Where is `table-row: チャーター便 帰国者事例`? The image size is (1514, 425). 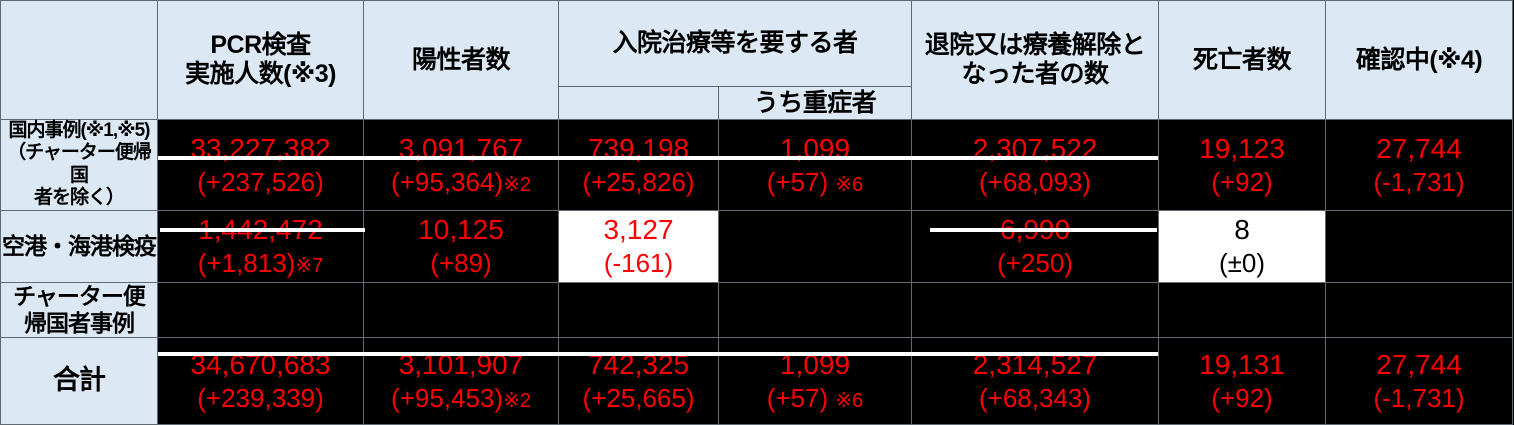
table-row: チャーター便 帰国者事例 is located at coordinates (757, 309).